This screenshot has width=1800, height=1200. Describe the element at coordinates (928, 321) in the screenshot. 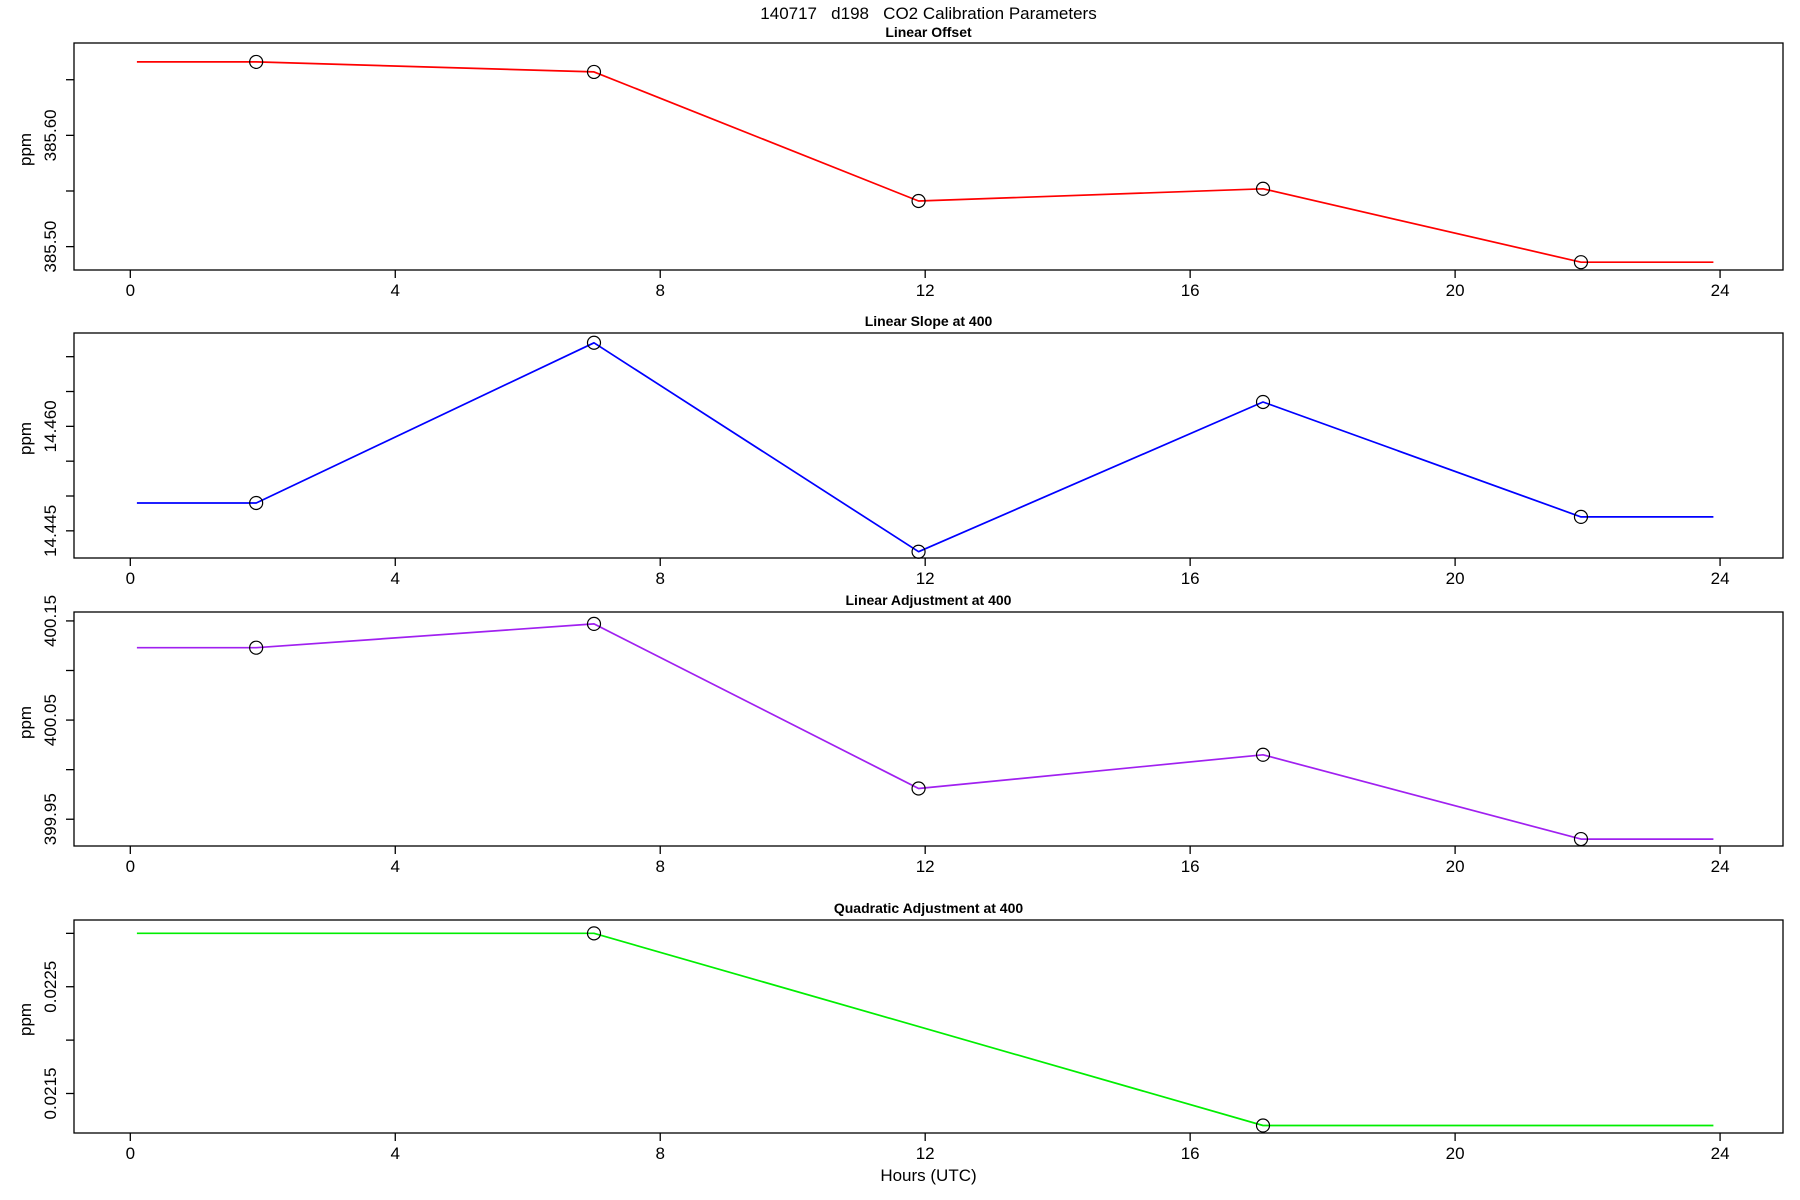

I see `panel-title-linear-slope: Linear Slope at 400` at that location.